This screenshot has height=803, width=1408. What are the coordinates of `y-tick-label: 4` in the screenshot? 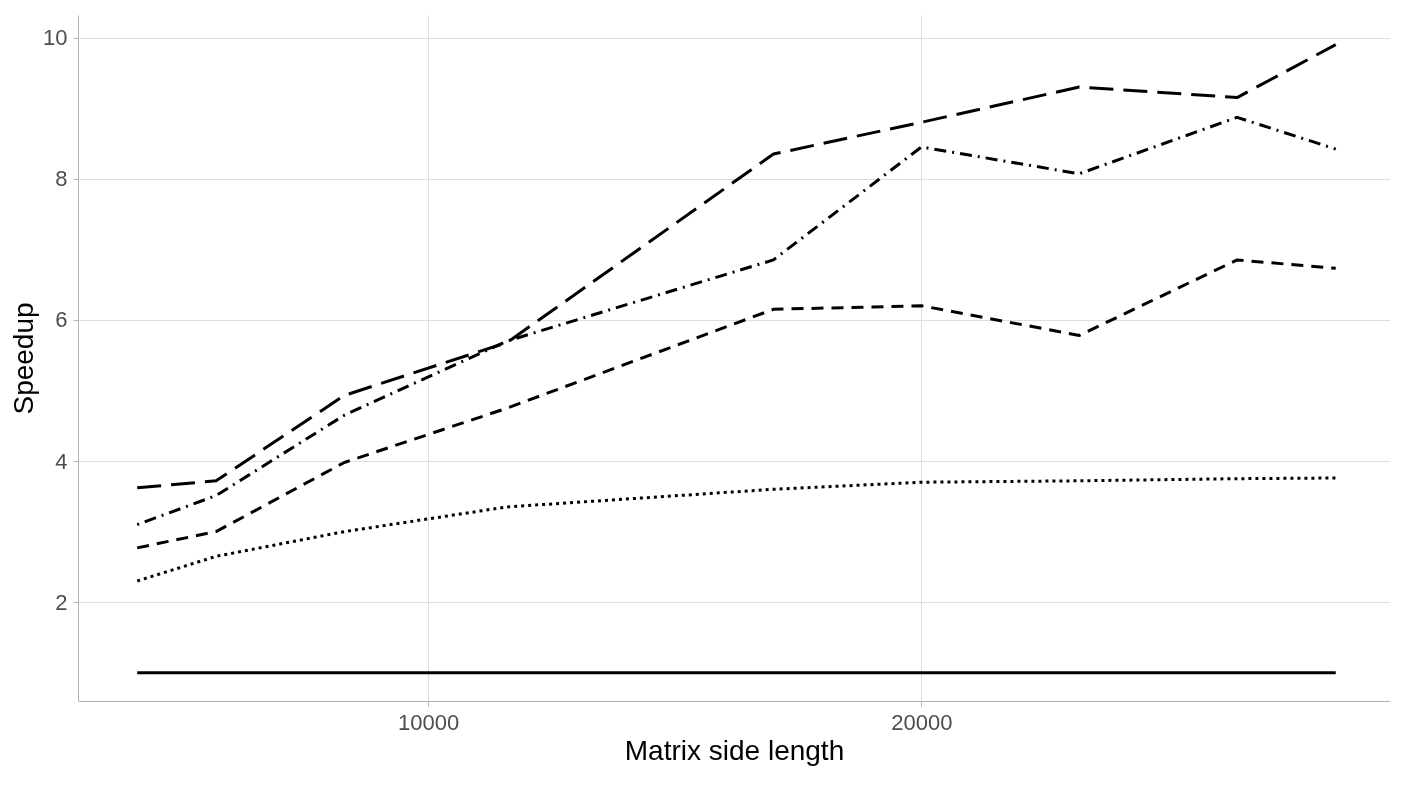 It's located at (61, 461).